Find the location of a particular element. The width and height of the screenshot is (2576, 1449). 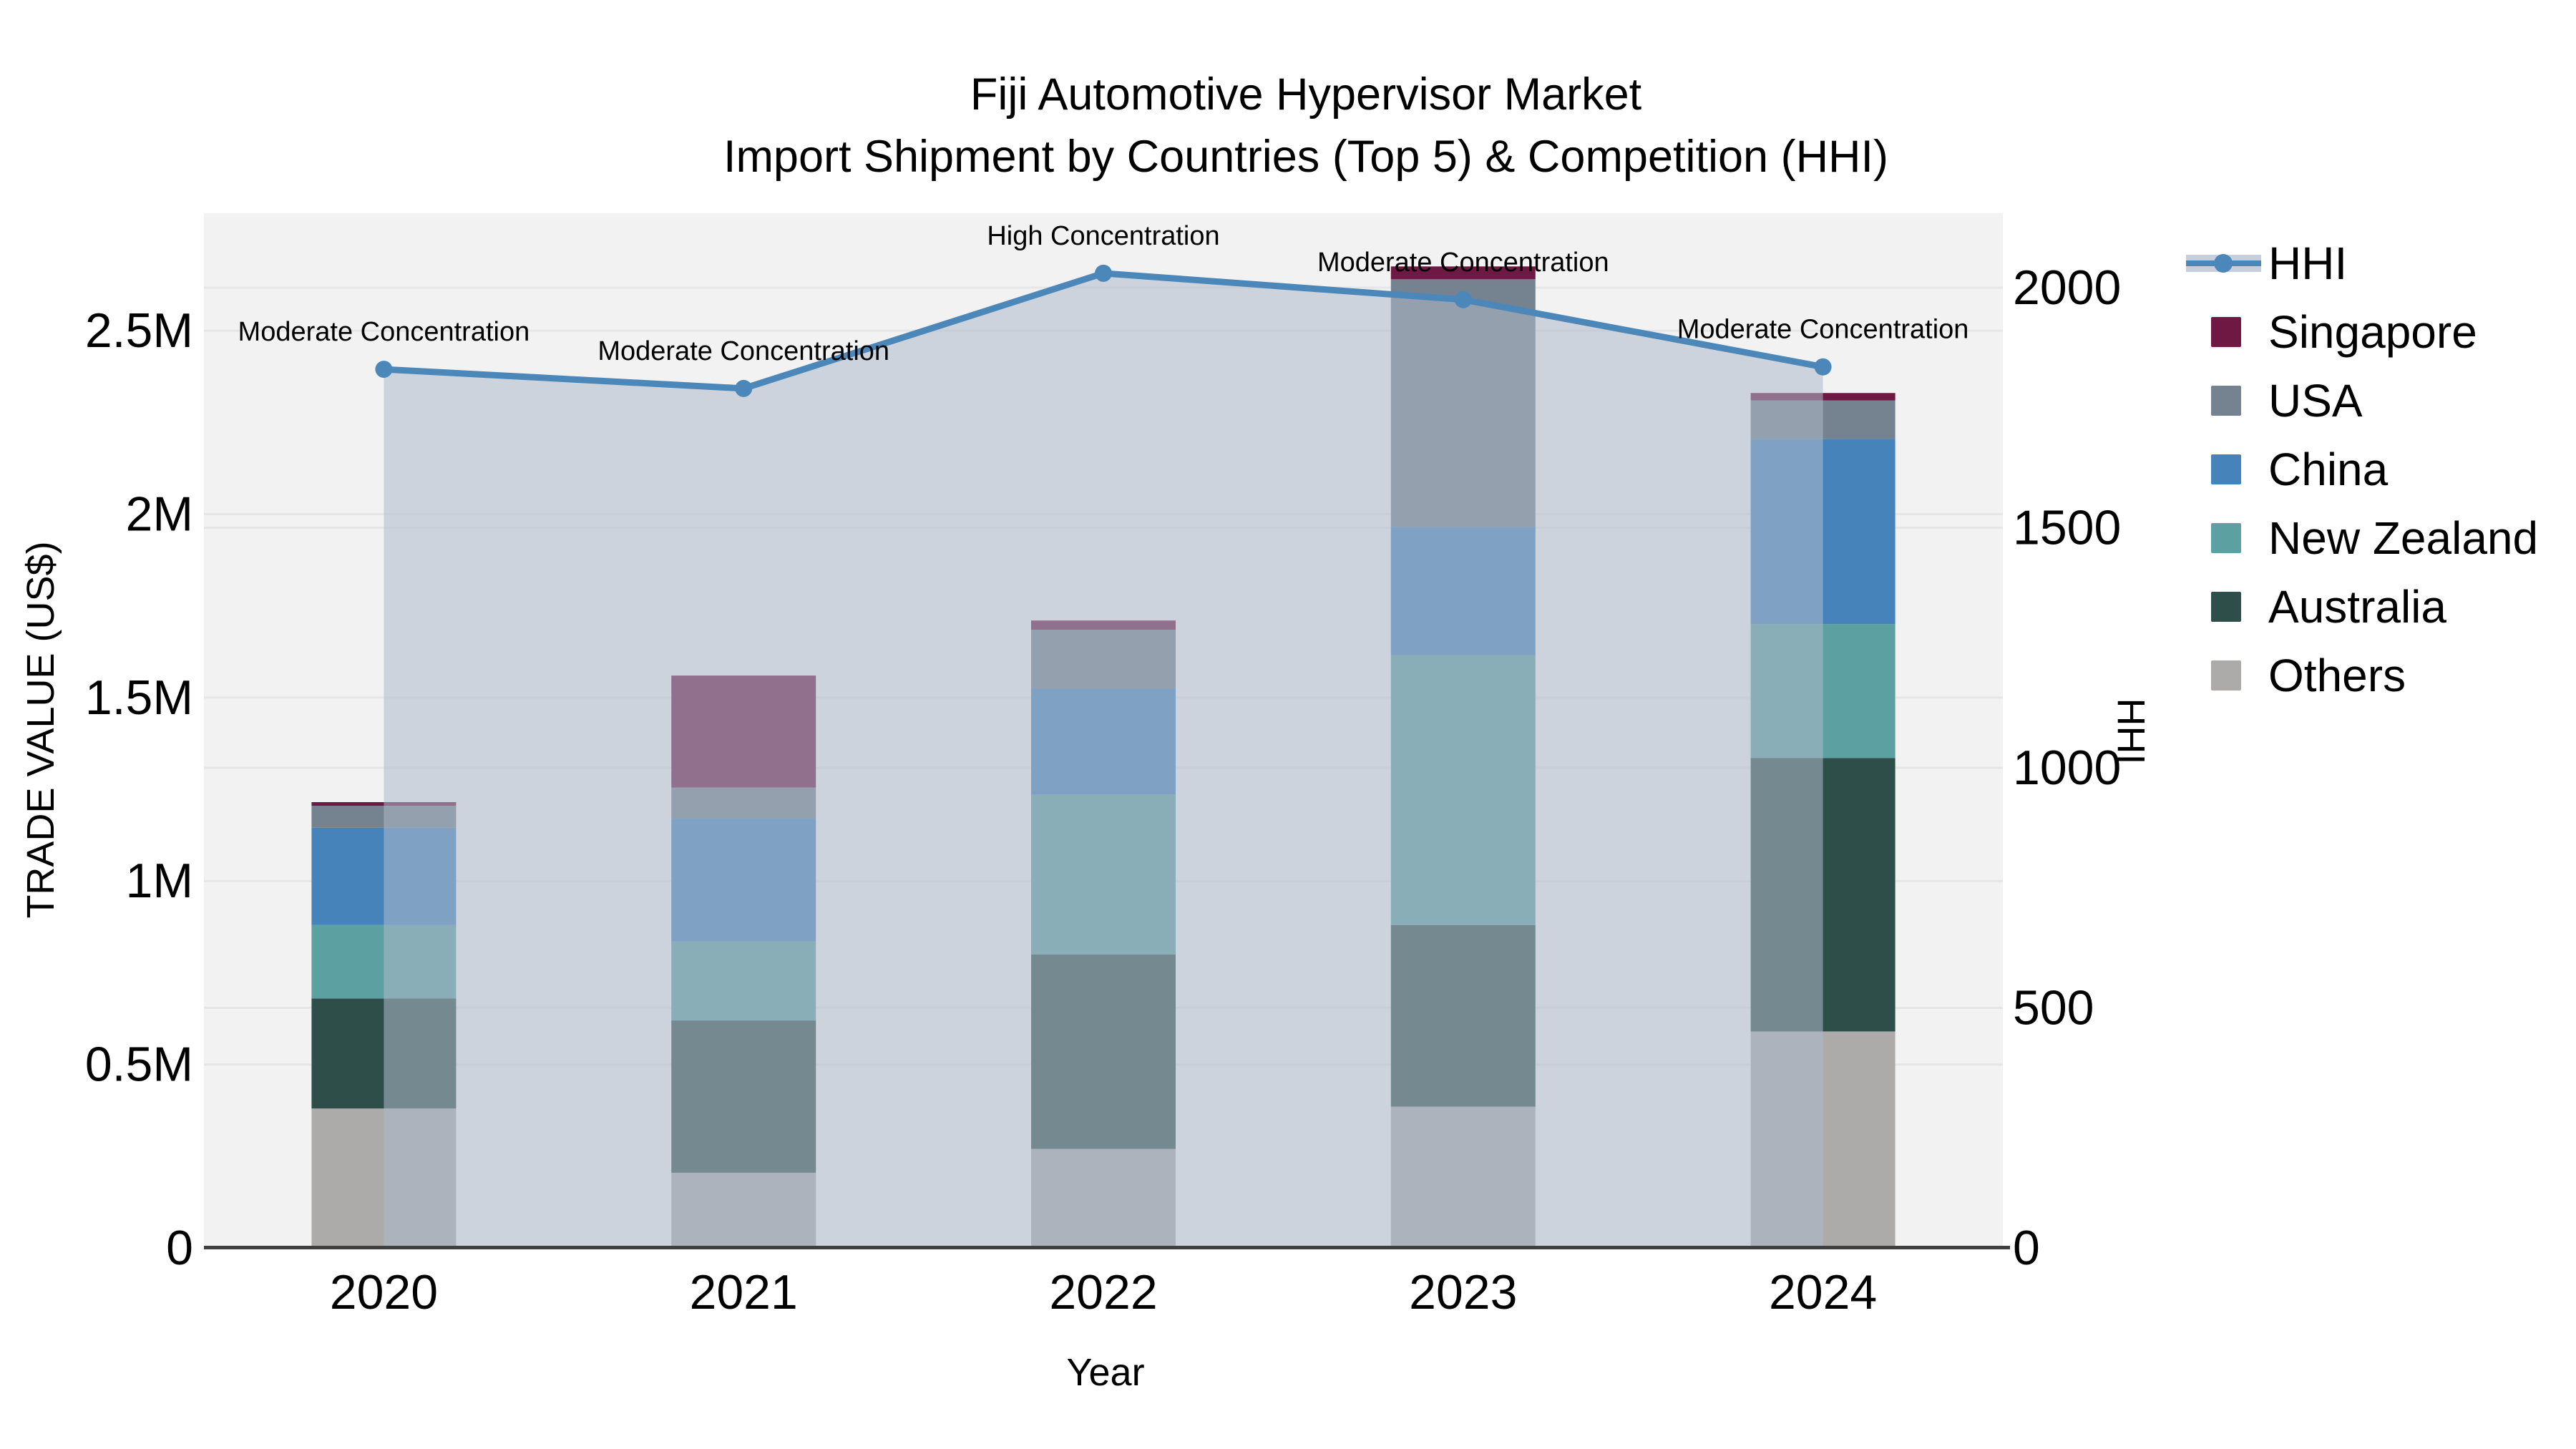

others-legend-icon-slot is located at coordinates (2227, 675).